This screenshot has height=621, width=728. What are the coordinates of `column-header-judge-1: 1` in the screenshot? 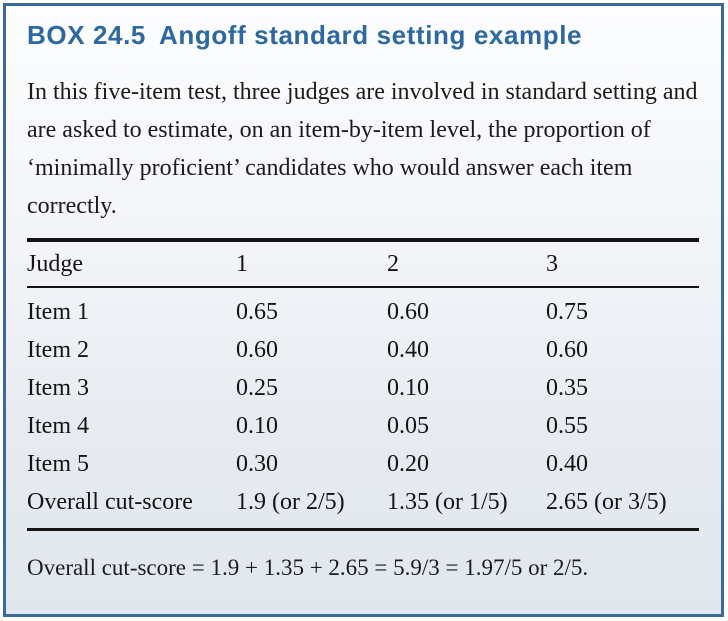 It's located at (311, 264).